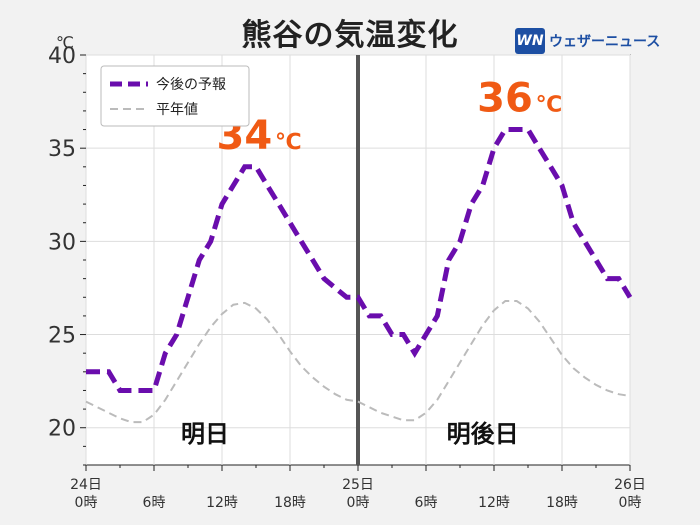  Describe the element at coordinates (62, 242) in the screenshot. I see `y-tick-label: 30` at that location.